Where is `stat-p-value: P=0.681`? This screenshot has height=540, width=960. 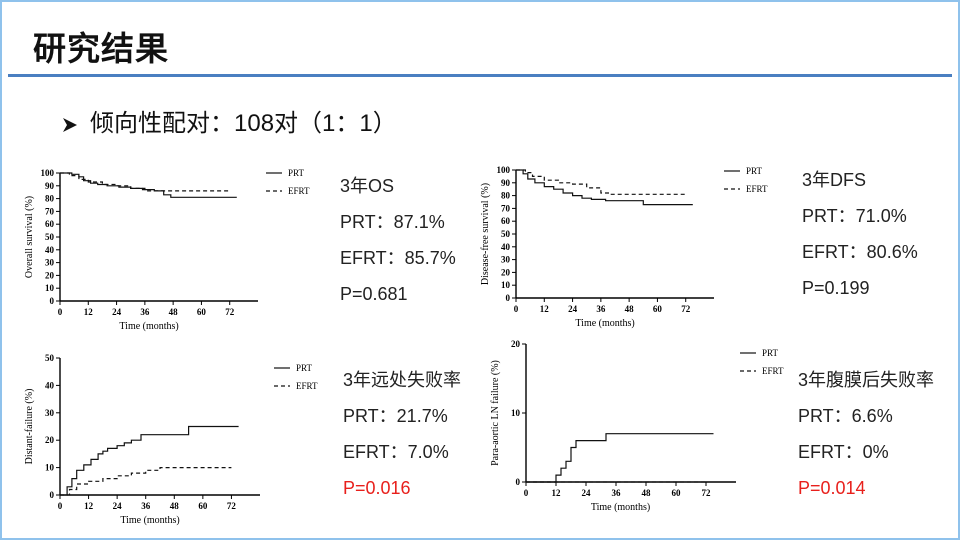
stat-p-value: P=0.681 is located at coordinates (374, 294).